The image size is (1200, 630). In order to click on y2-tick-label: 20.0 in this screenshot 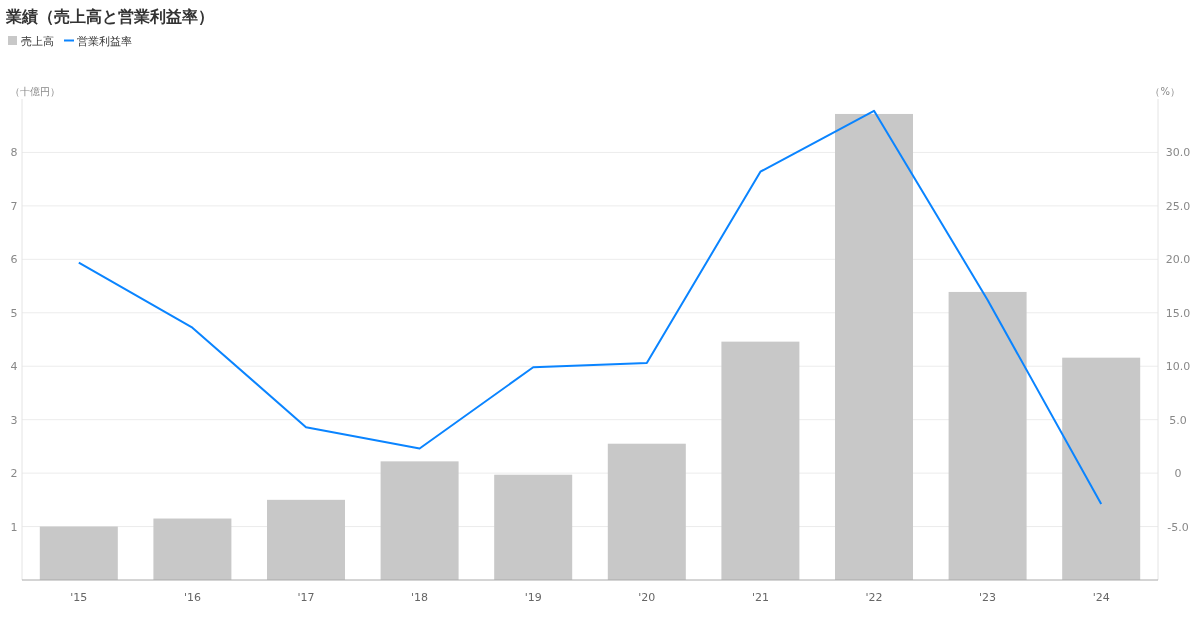, I will do `click(1178, 260)`.